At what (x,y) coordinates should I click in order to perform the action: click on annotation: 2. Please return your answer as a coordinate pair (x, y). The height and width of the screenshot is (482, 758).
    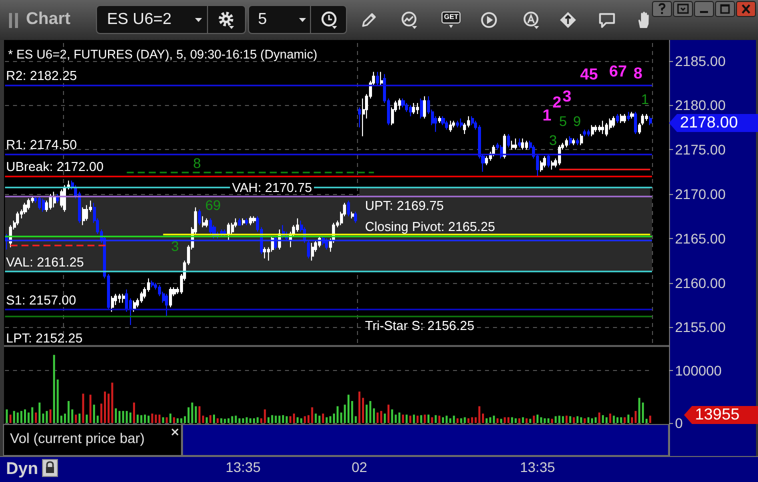
    Looking at the image, I should click on (557, 103).